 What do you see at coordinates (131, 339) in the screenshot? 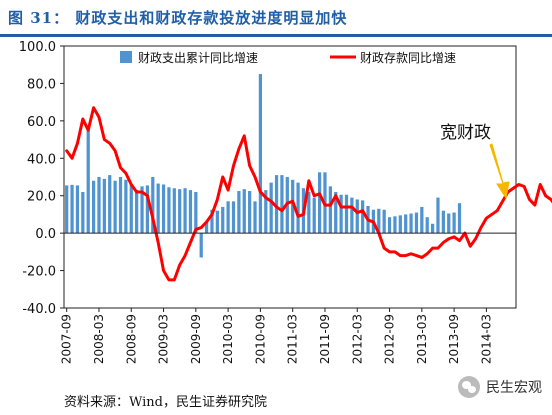
I see `x-tick-label: 2008-09` at bounding box center [131, 339].